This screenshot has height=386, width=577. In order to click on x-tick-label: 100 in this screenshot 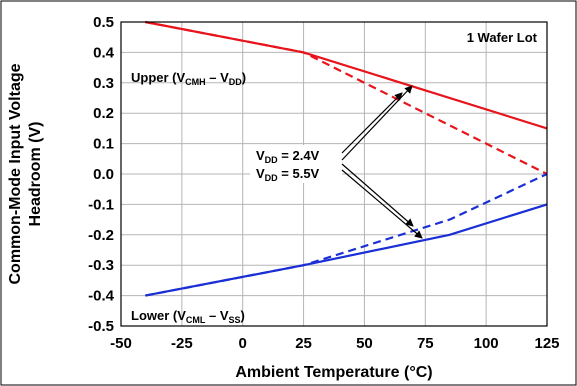, I will do `click(486, 343)`.